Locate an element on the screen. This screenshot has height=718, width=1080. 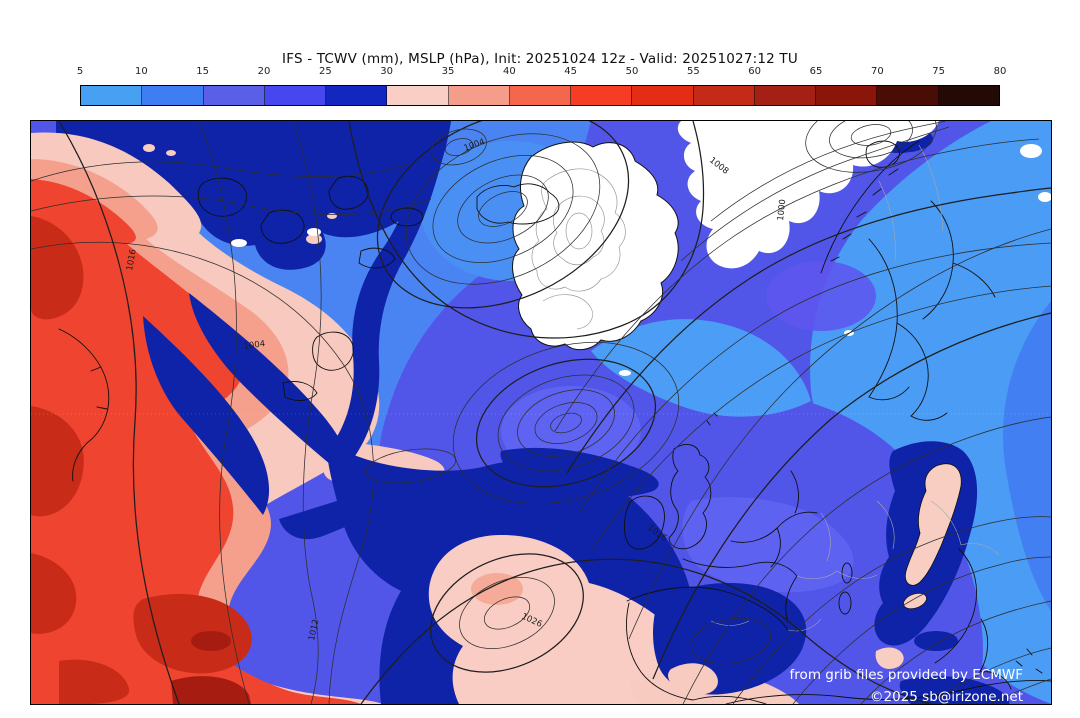
colorbar-tick: 25 is located at coordinates (325, 71).